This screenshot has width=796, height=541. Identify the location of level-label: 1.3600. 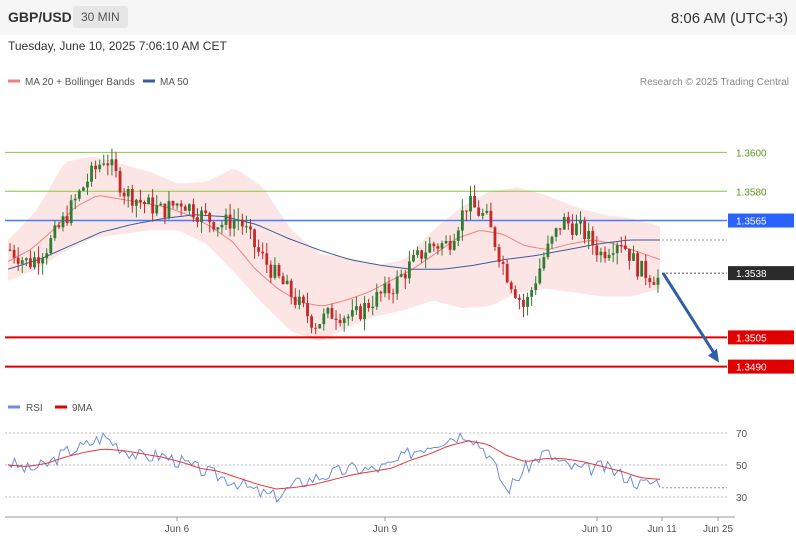
(751, 153).